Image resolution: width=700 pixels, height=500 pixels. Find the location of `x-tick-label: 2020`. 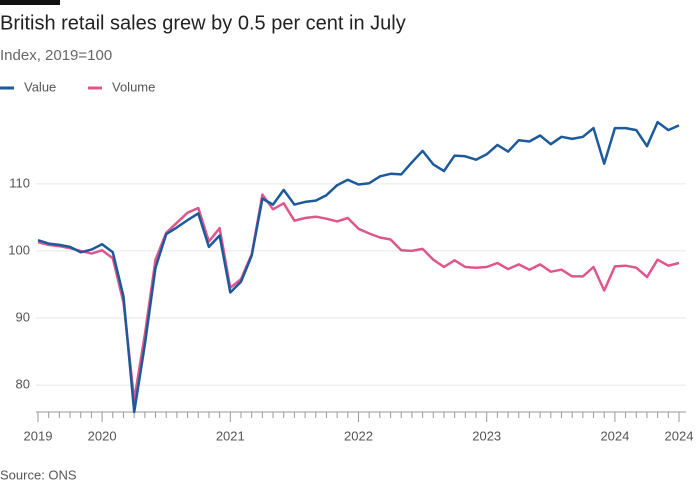

x-tick-label: 2020 is located at coordinates (102, 435).